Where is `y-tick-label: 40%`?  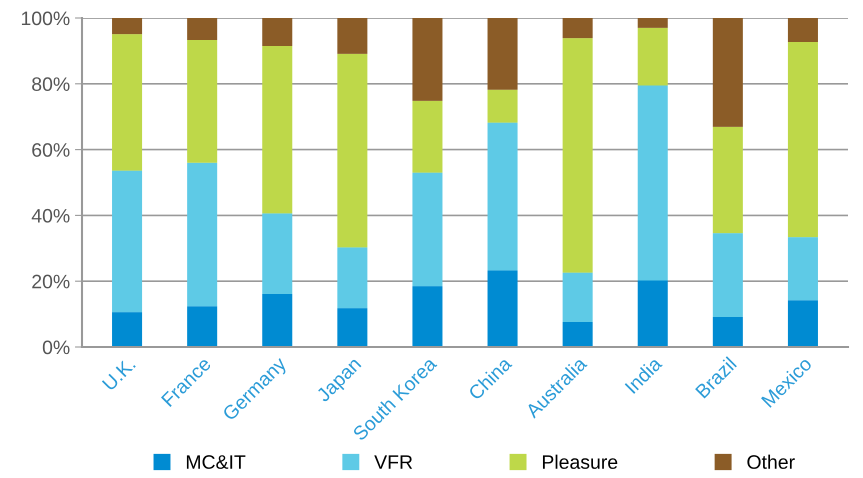 y-tick-label: 40% is located at coordinates (51, 215).